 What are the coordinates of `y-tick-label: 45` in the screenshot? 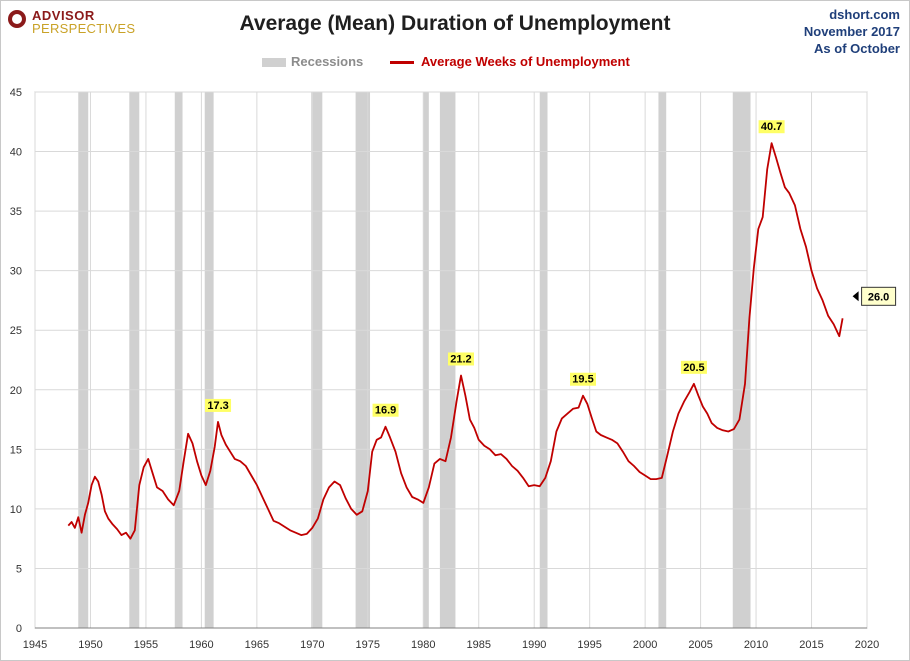 It's located at (16, 93).